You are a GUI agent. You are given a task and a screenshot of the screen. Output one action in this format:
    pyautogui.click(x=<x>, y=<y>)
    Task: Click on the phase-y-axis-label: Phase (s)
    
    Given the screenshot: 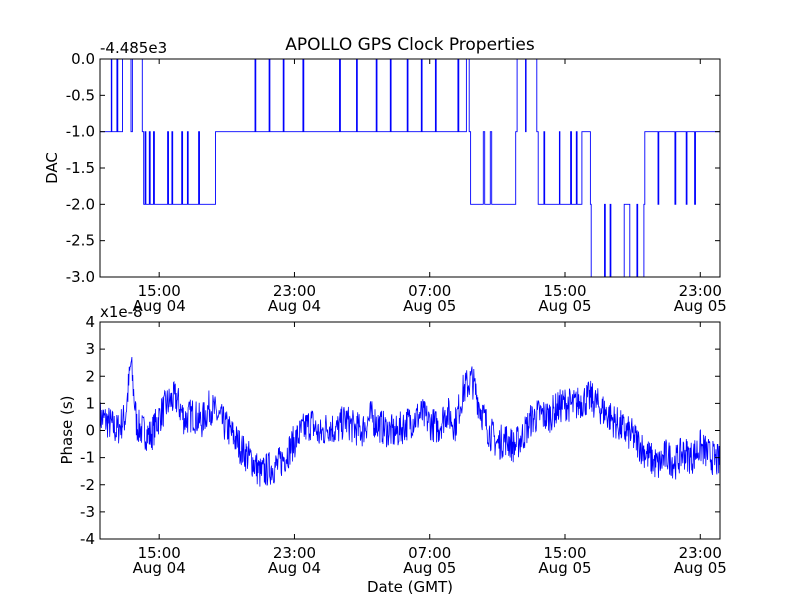 What is the action you would take?
    pyautogui.click(x=67, y=429)
    